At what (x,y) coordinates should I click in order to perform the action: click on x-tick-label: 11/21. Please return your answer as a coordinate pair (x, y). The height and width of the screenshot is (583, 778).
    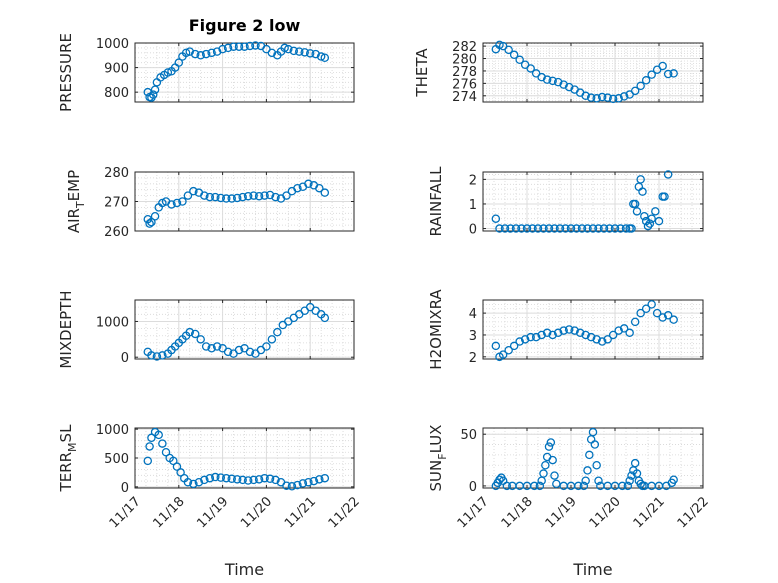
    Looking at the image, I should click on (300, 512).